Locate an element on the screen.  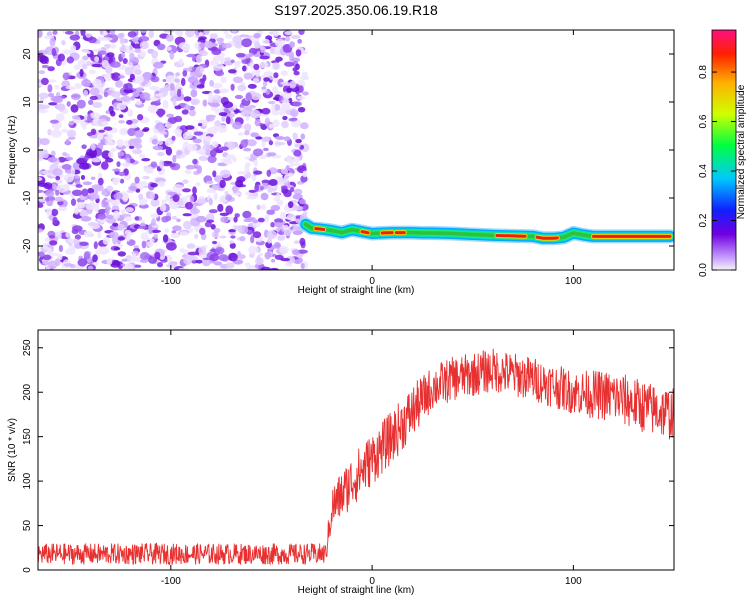
snr-xlabel: Height of straight line (km) is located at coordinates (356, 590).